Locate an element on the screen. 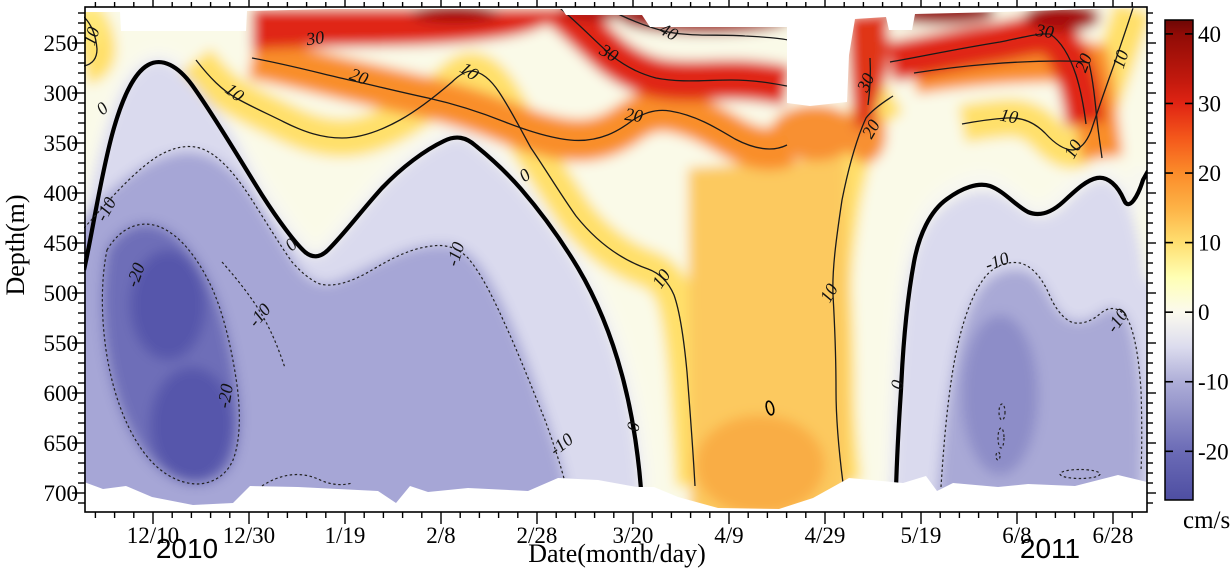  svg-text: 600 is located at coordinates (61, 393).